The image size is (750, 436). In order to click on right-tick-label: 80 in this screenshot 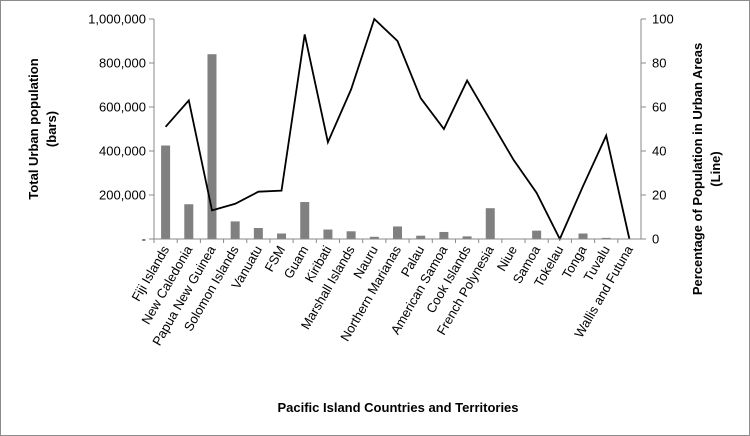, I will do `click(659, 63)`.